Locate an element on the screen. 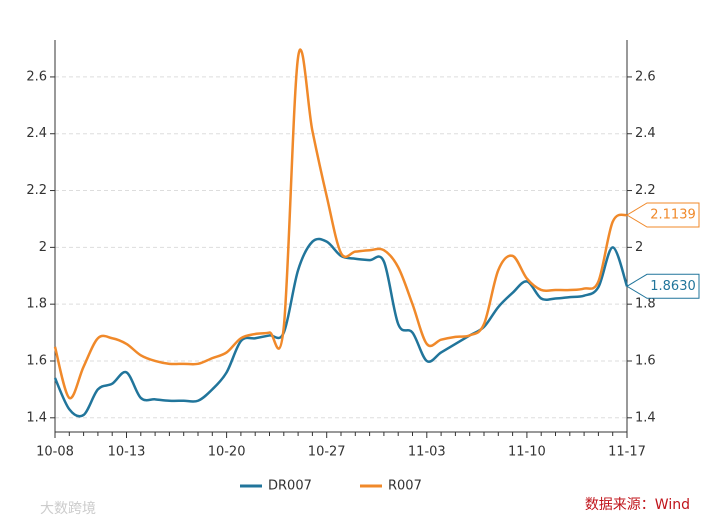 The image size is (720, 527). y-tick-label: 2.4 is located at coordinates (36, 133).